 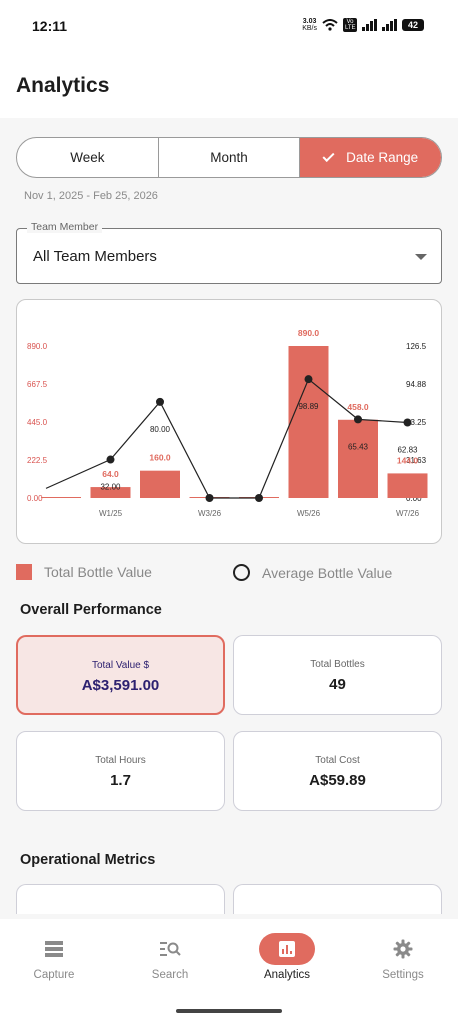 What do you see at coordinates (309, 513) in the screenshot?
I see `x-axis-tick-label: W5/26` at bounding box center [309, 513].